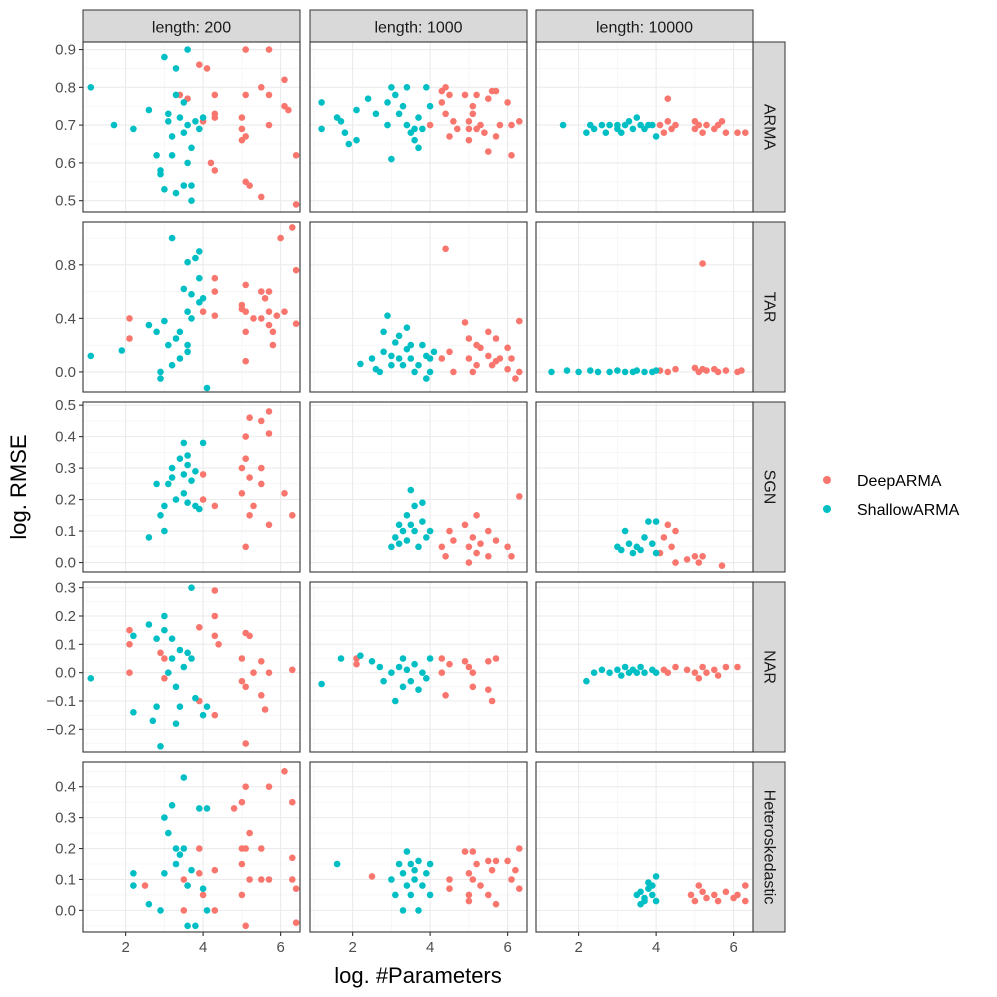  Describe the element at coordinates (418, 307) in the screenshot. I see `panel-border` at that location.